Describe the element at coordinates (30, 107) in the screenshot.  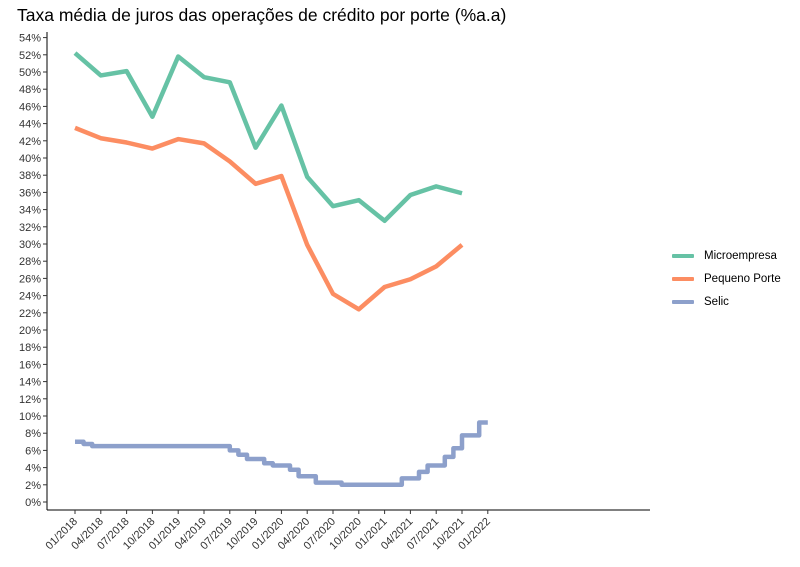
I see `y-tick-label: 46%` at that location.